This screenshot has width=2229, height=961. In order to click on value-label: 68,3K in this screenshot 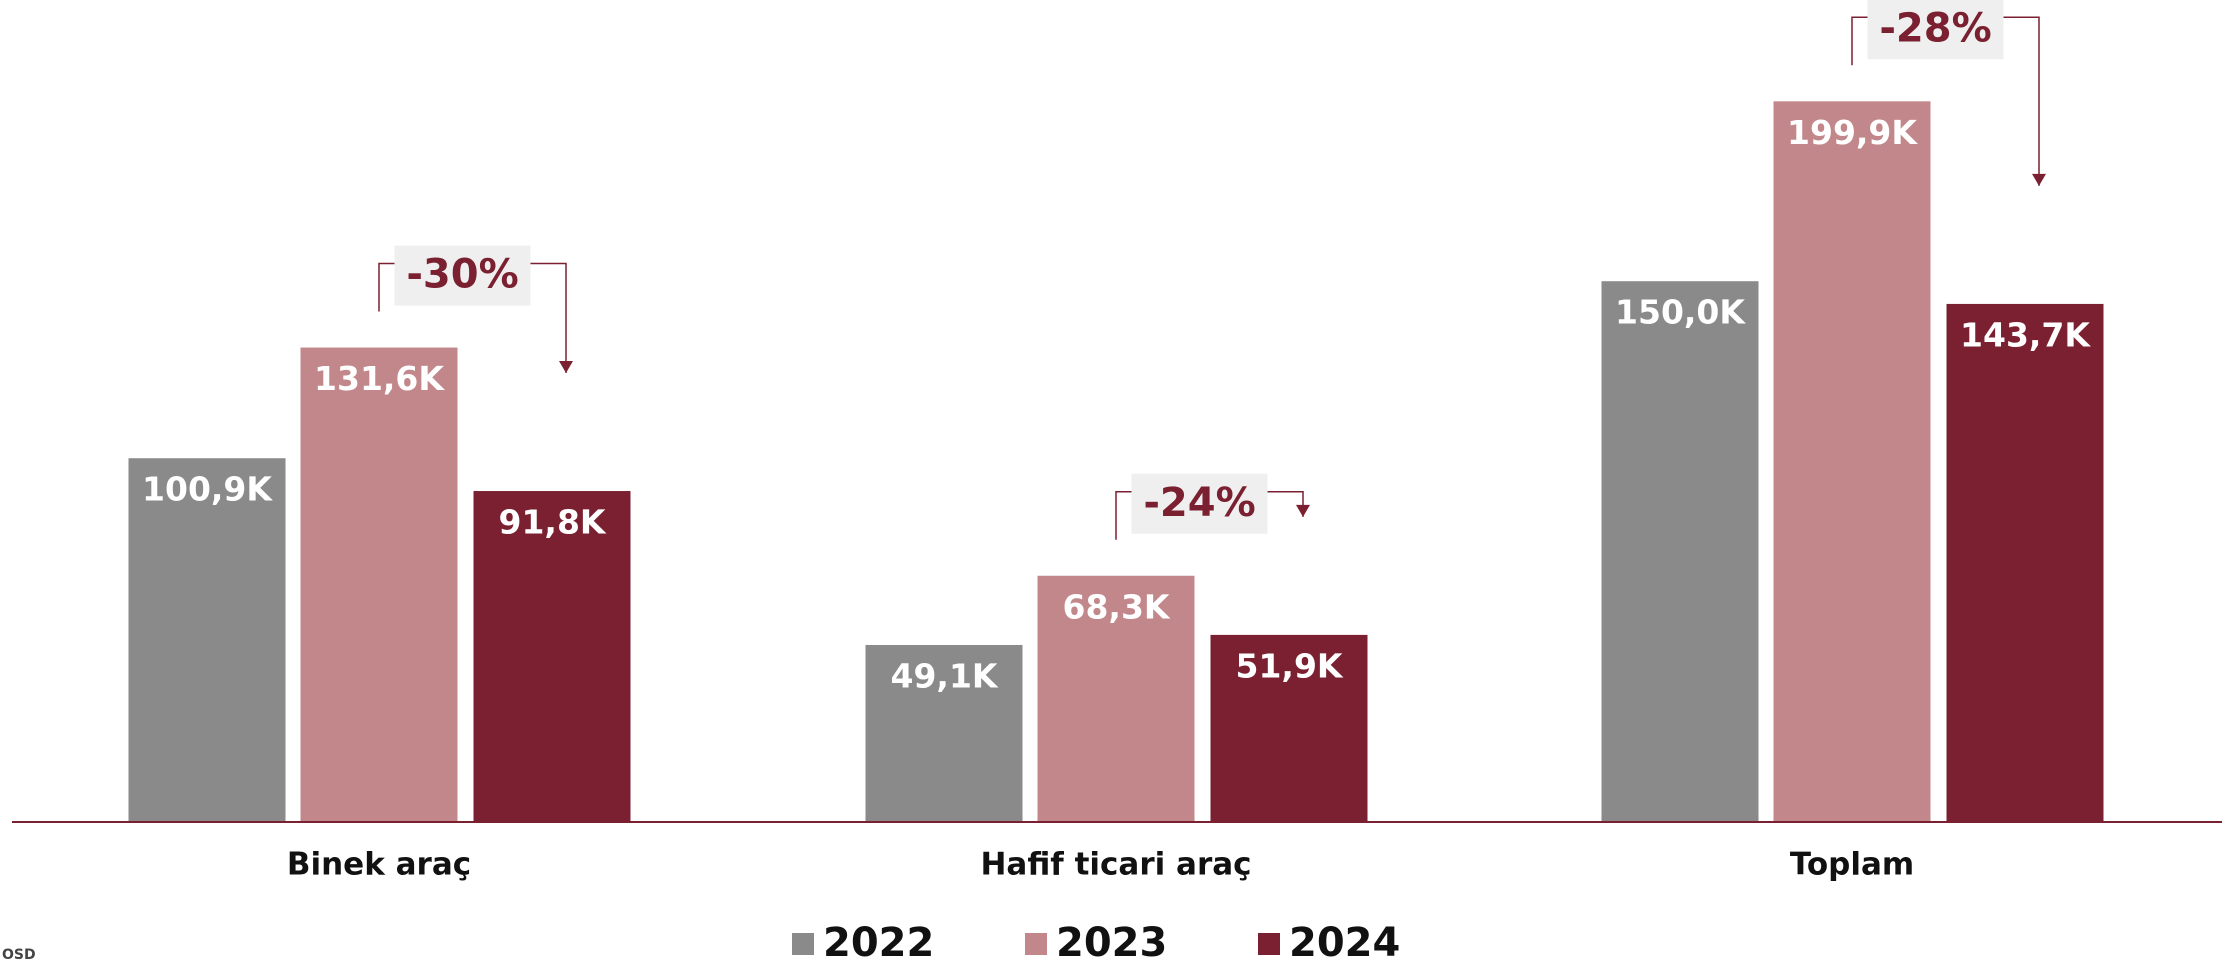, I will do `click(1117, 606)`.